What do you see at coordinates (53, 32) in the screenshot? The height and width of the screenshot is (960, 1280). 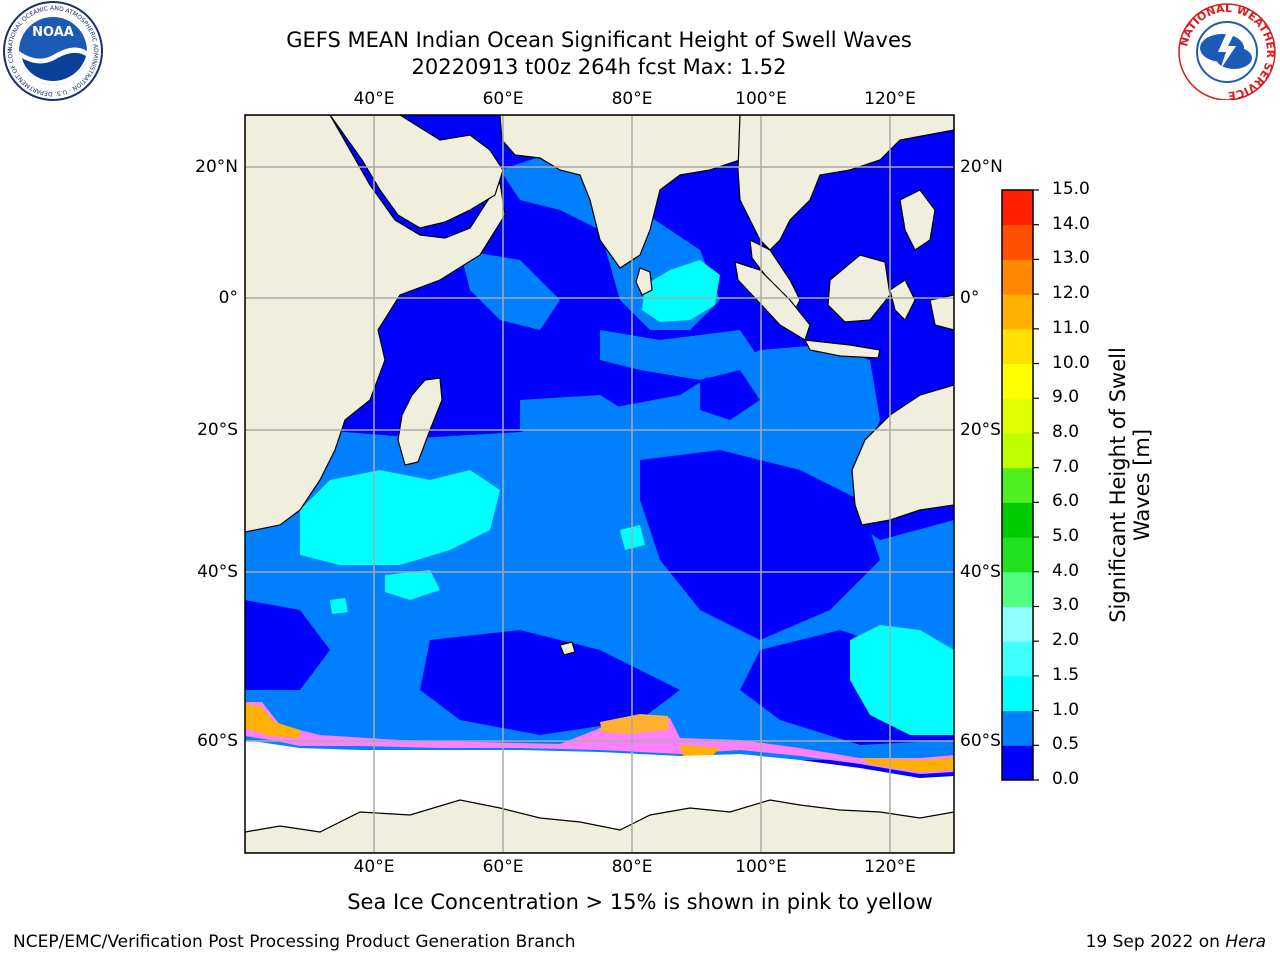 I see `svg-text: NOAA` at bounding box center [53, 32].